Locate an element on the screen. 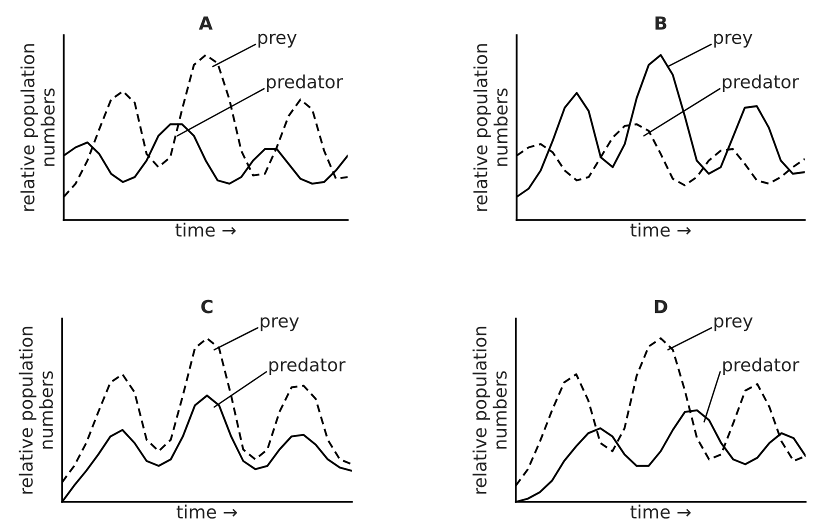  chart-title: B is located at coordinates (661, 23).